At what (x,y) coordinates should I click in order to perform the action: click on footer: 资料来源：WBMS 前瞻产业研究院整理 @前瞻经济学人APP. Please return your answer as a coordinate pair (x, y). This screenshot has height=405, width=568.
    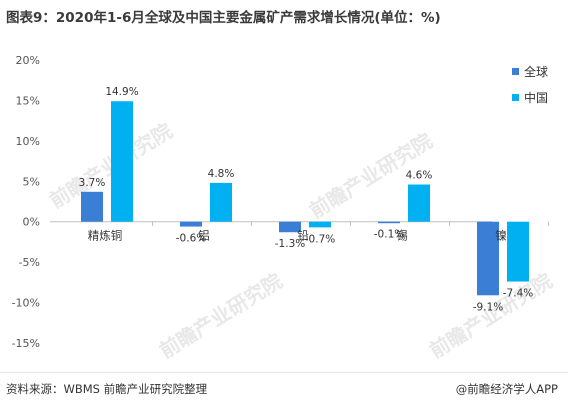
    Looking at the image, I should click on (284, 388).